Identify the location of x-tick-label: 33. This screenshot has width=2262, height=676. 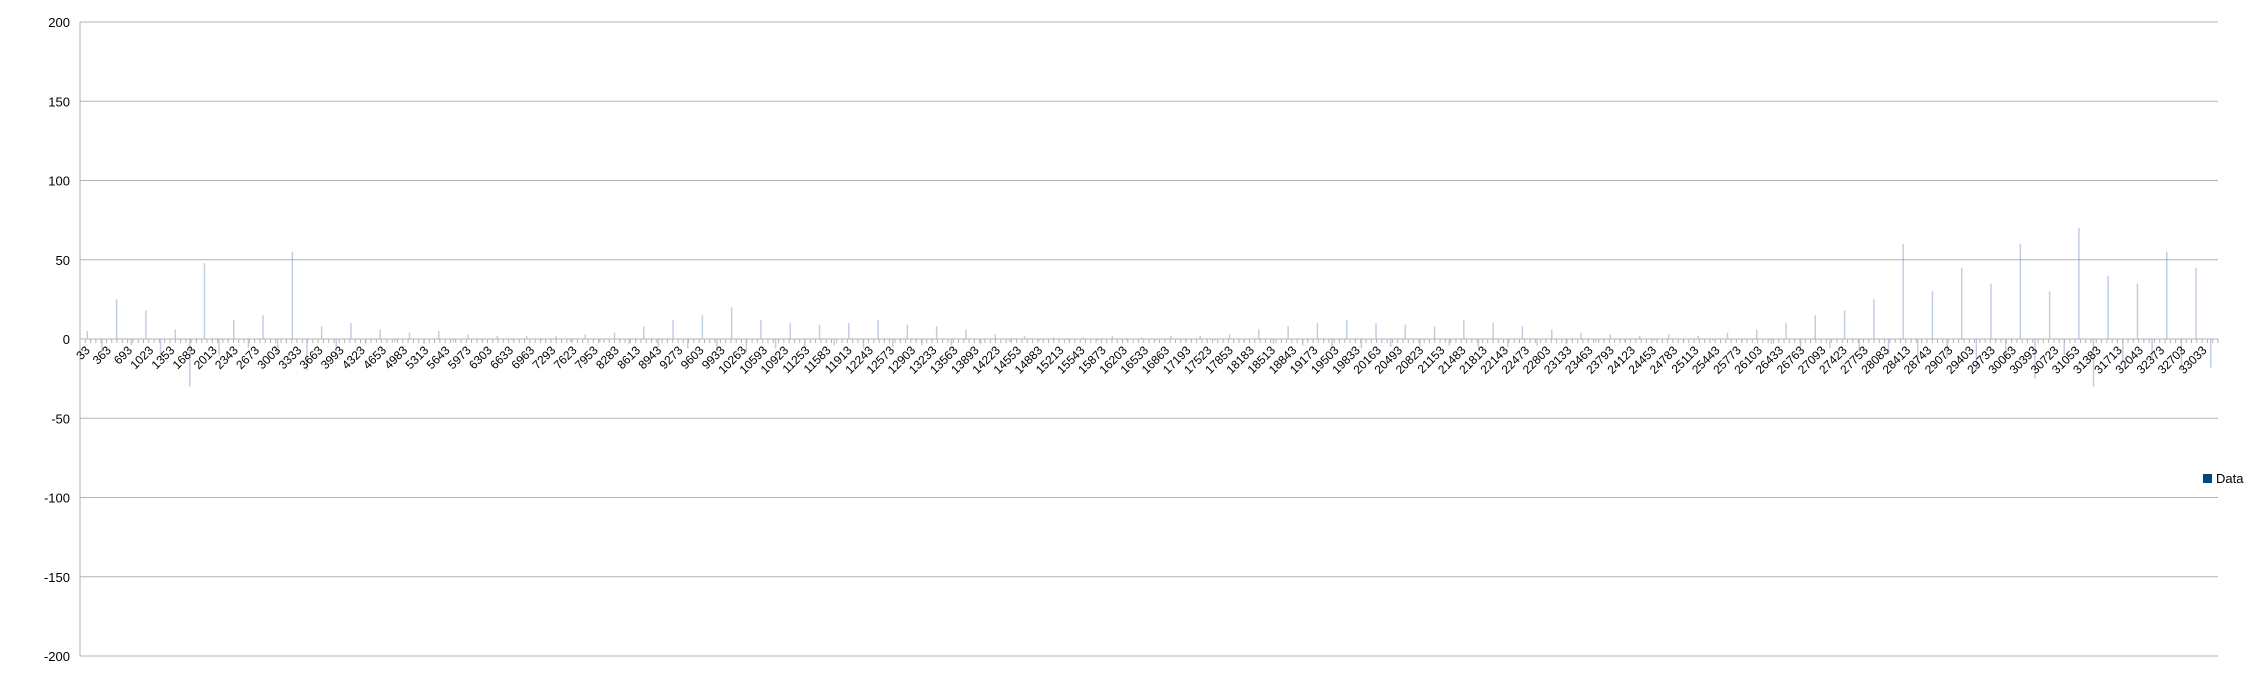
(83, 353).